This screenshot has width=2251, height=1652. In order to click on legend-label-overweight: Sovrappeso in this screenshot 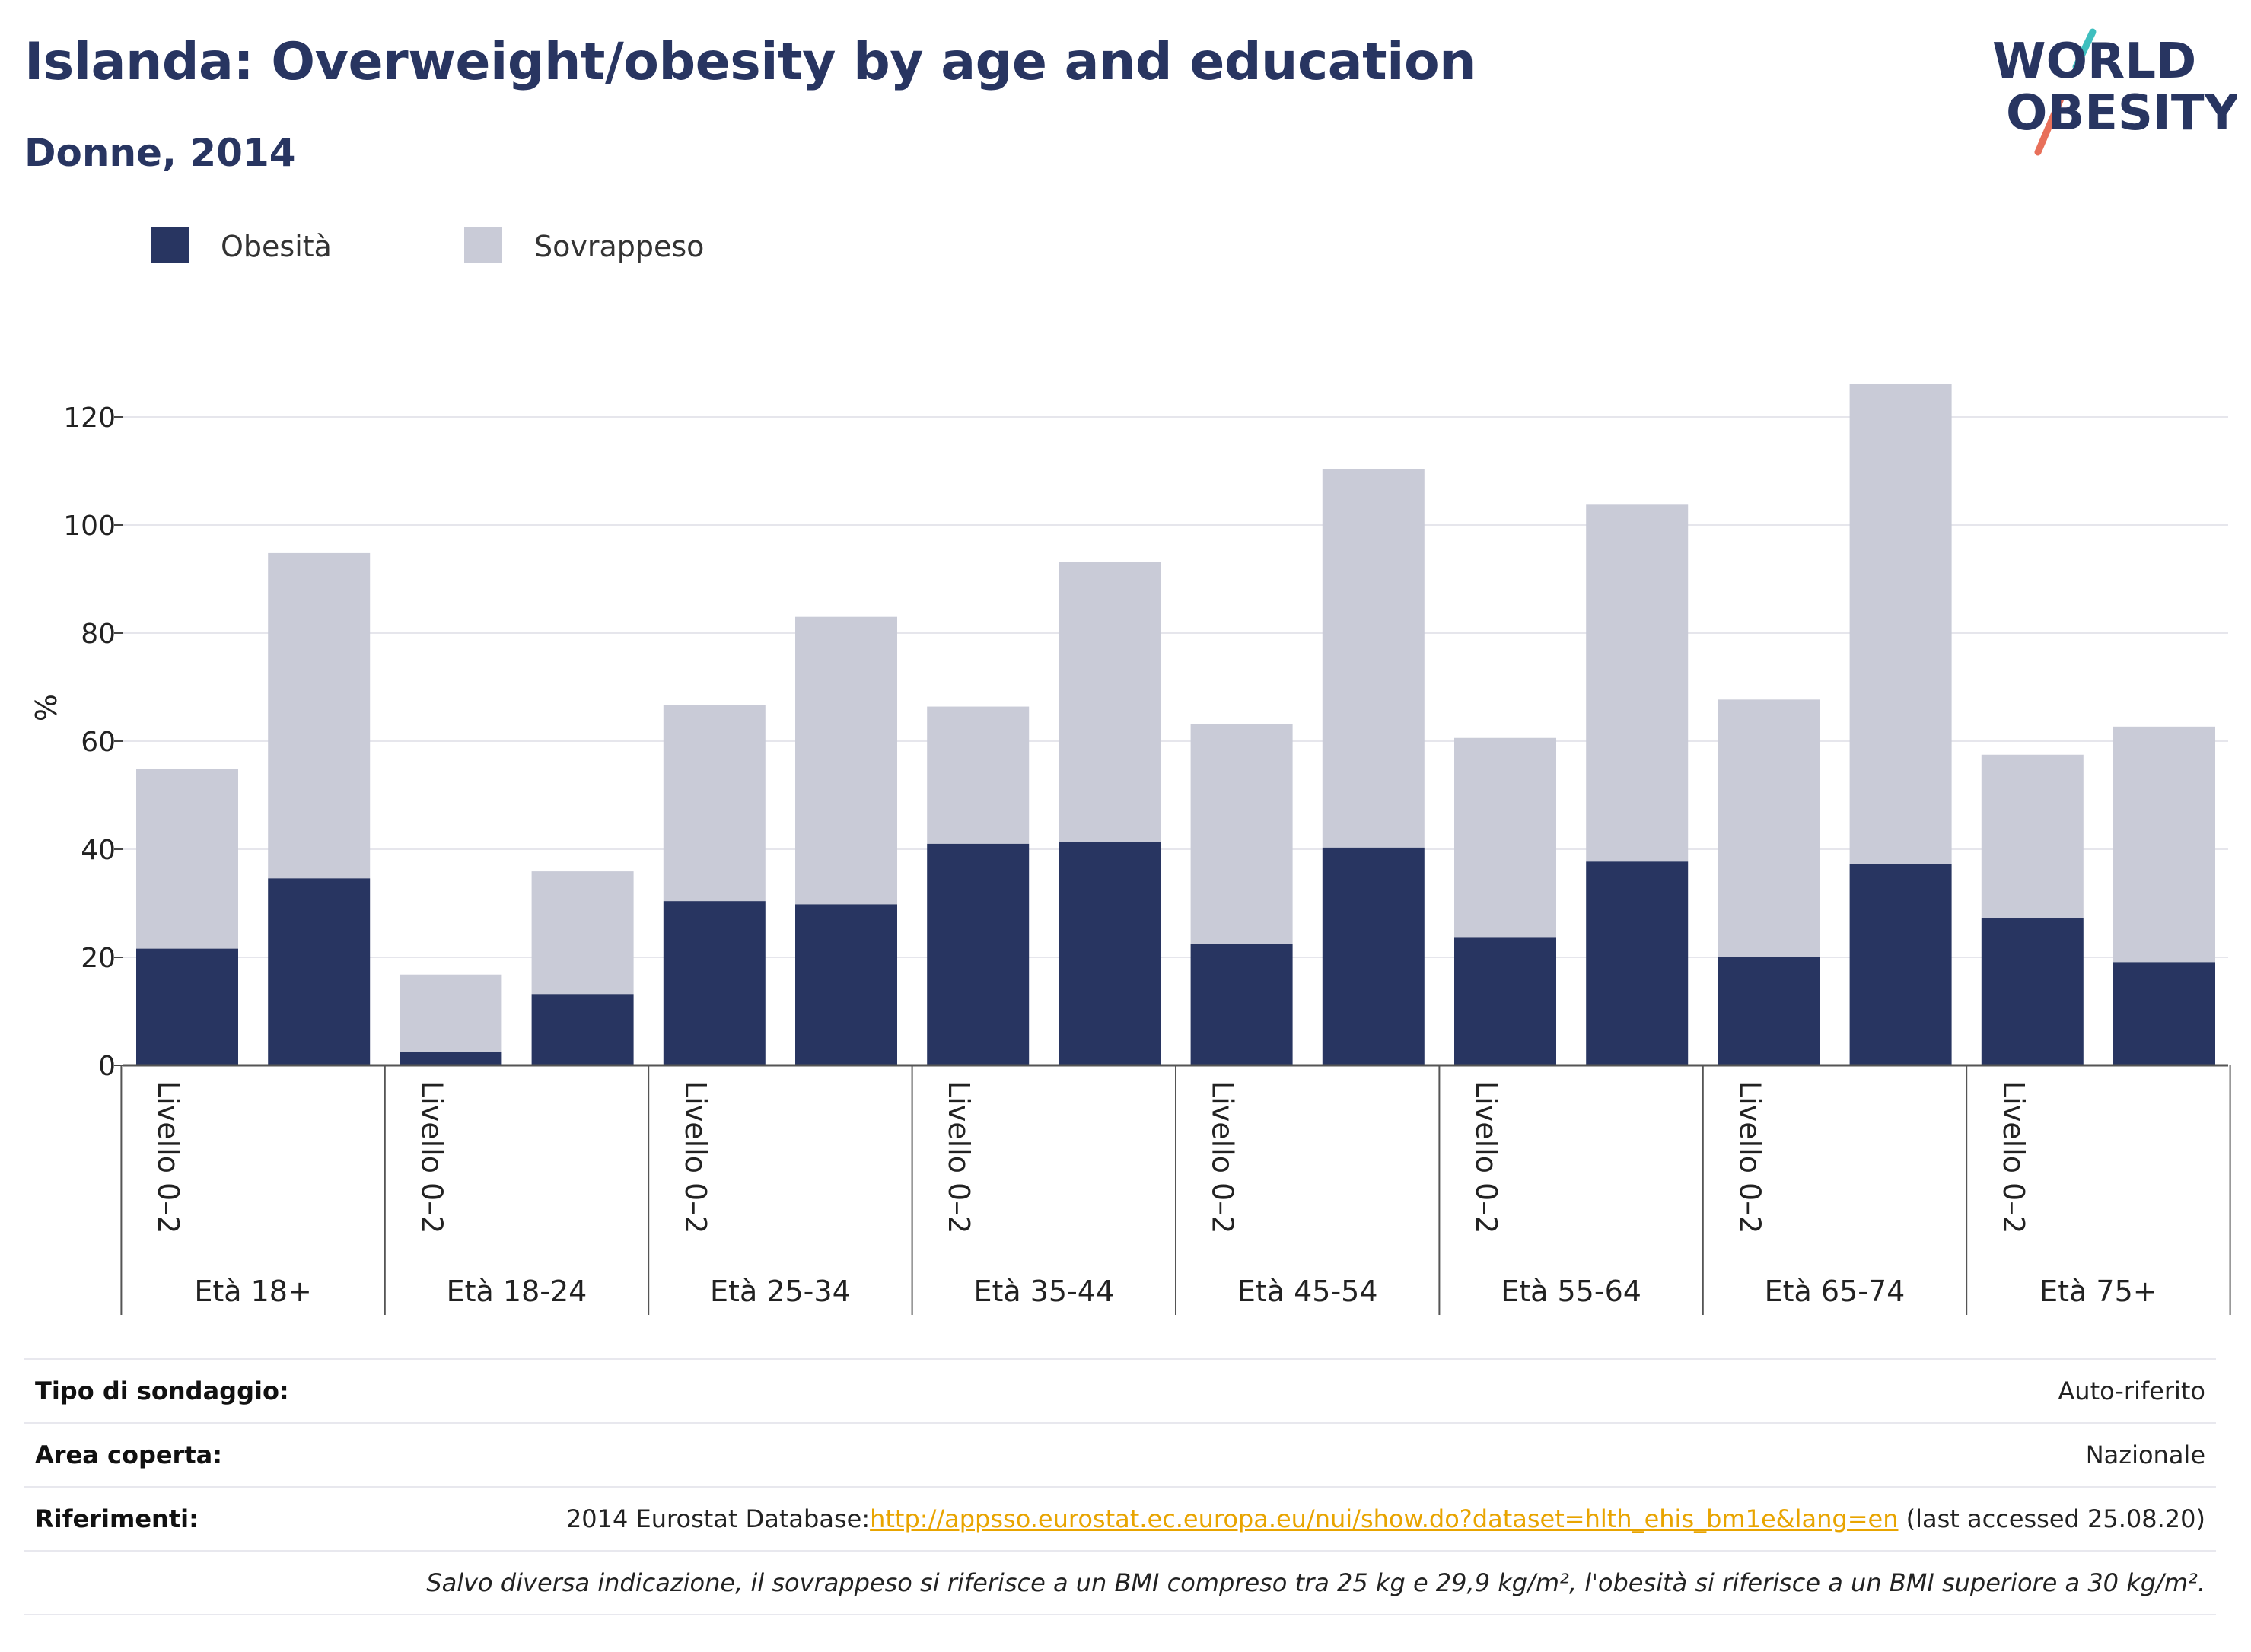, I will do `click(619, 246)`.